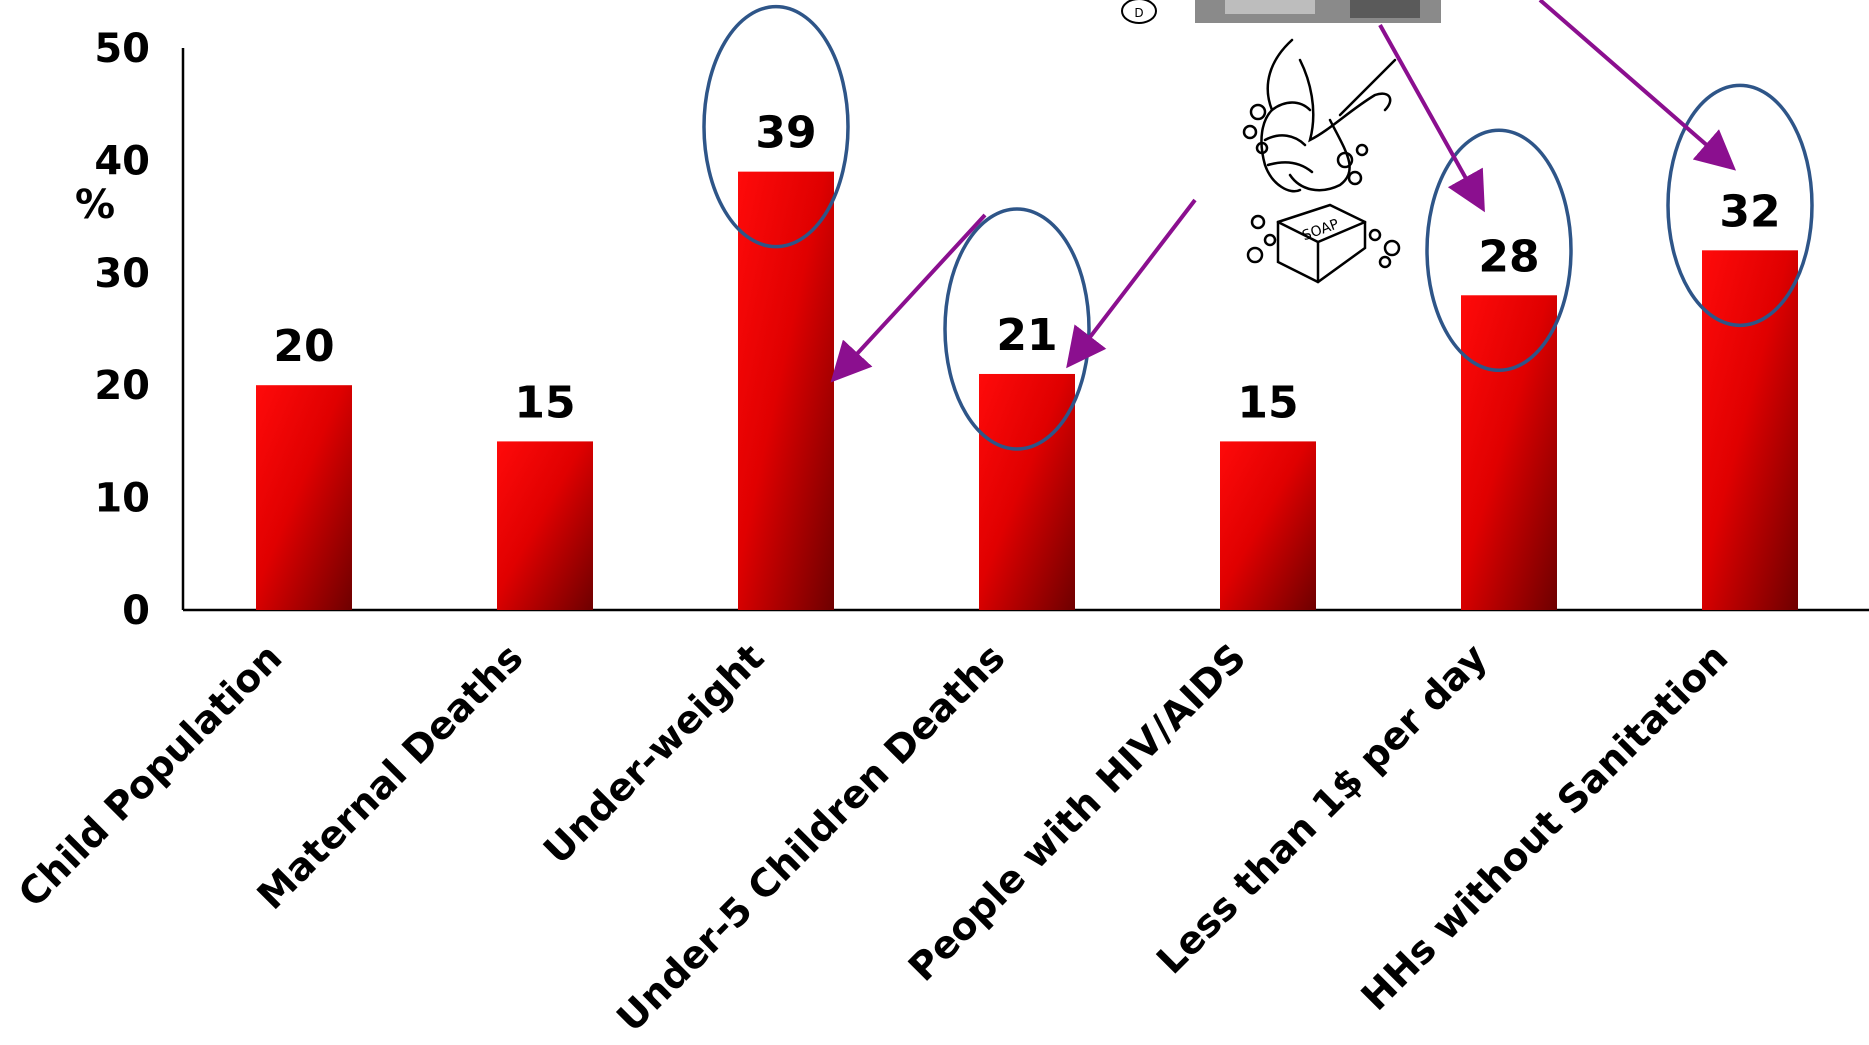  Describe the element at coordinates (95, 205) in the screenshot. I see `y-axis-label: %` at that location.